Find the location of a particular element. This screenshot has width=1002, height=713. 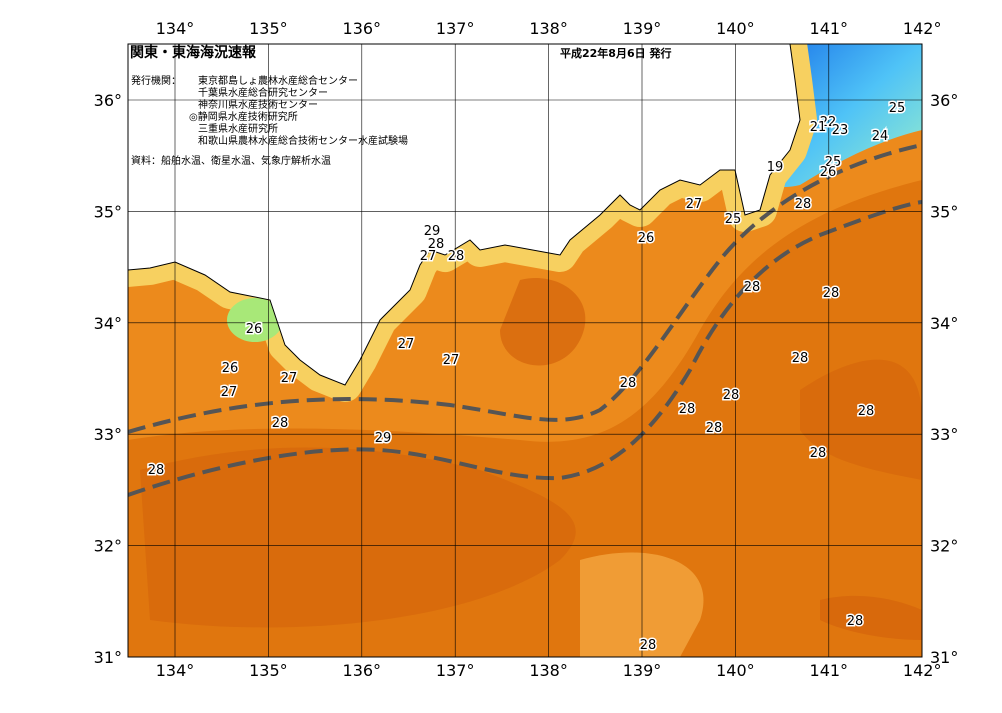

lon-label-top: 138° is located at coordinates (548, 28).